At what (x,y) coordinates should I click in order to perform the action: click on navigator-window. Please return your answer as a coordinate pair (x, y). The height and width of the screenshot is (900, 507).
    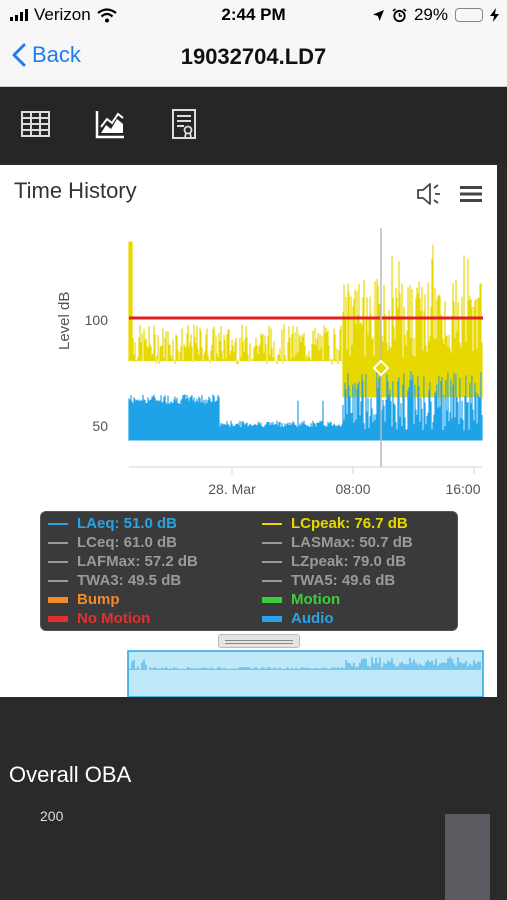
    Looking at the image, I should click on (305, 673).